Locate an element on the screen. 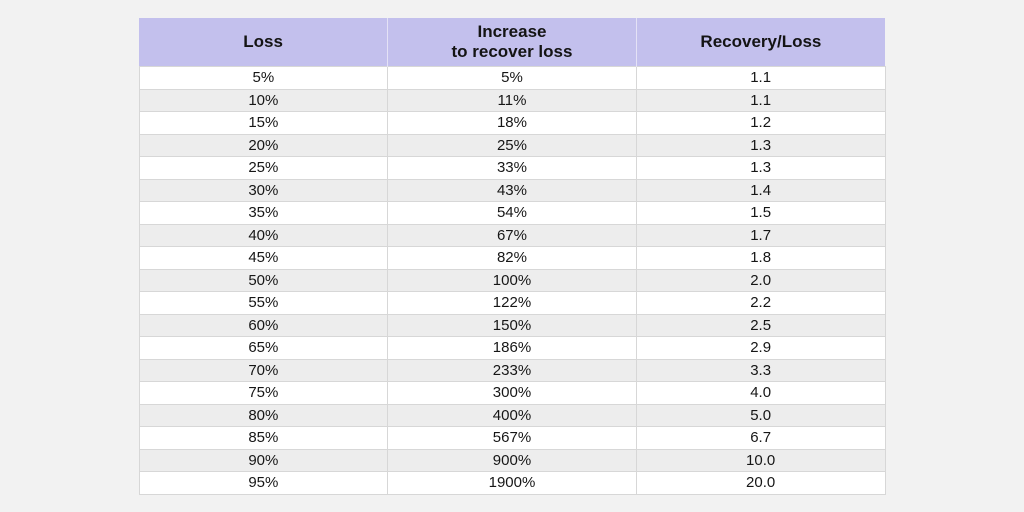  cell-increase: 233% is located at coordinates (512, 370).